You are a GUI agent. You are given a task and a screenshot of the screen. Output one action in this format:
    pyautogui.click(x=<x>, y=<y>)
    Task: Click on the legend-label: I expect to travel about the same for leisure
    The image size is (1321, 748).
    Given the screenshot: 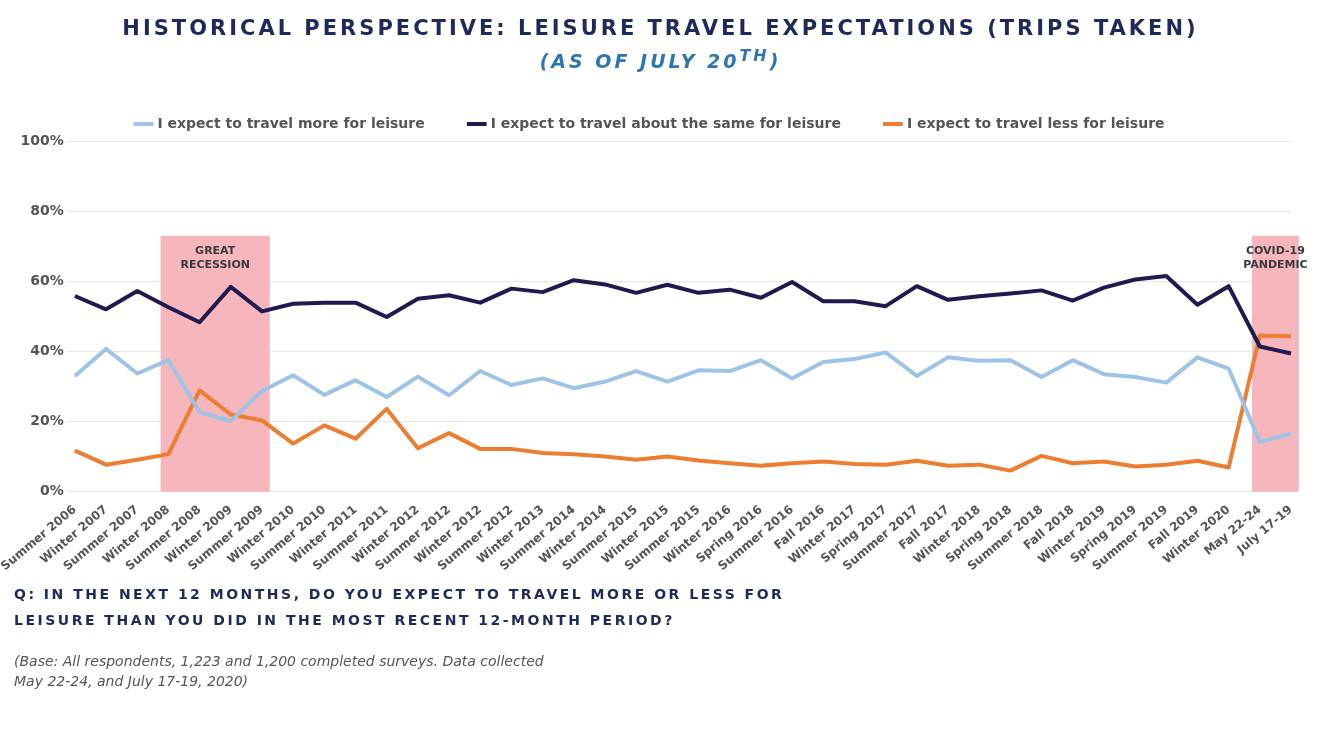 What is the action you would take?
    pyautogui.click(x=665, y=122)
    